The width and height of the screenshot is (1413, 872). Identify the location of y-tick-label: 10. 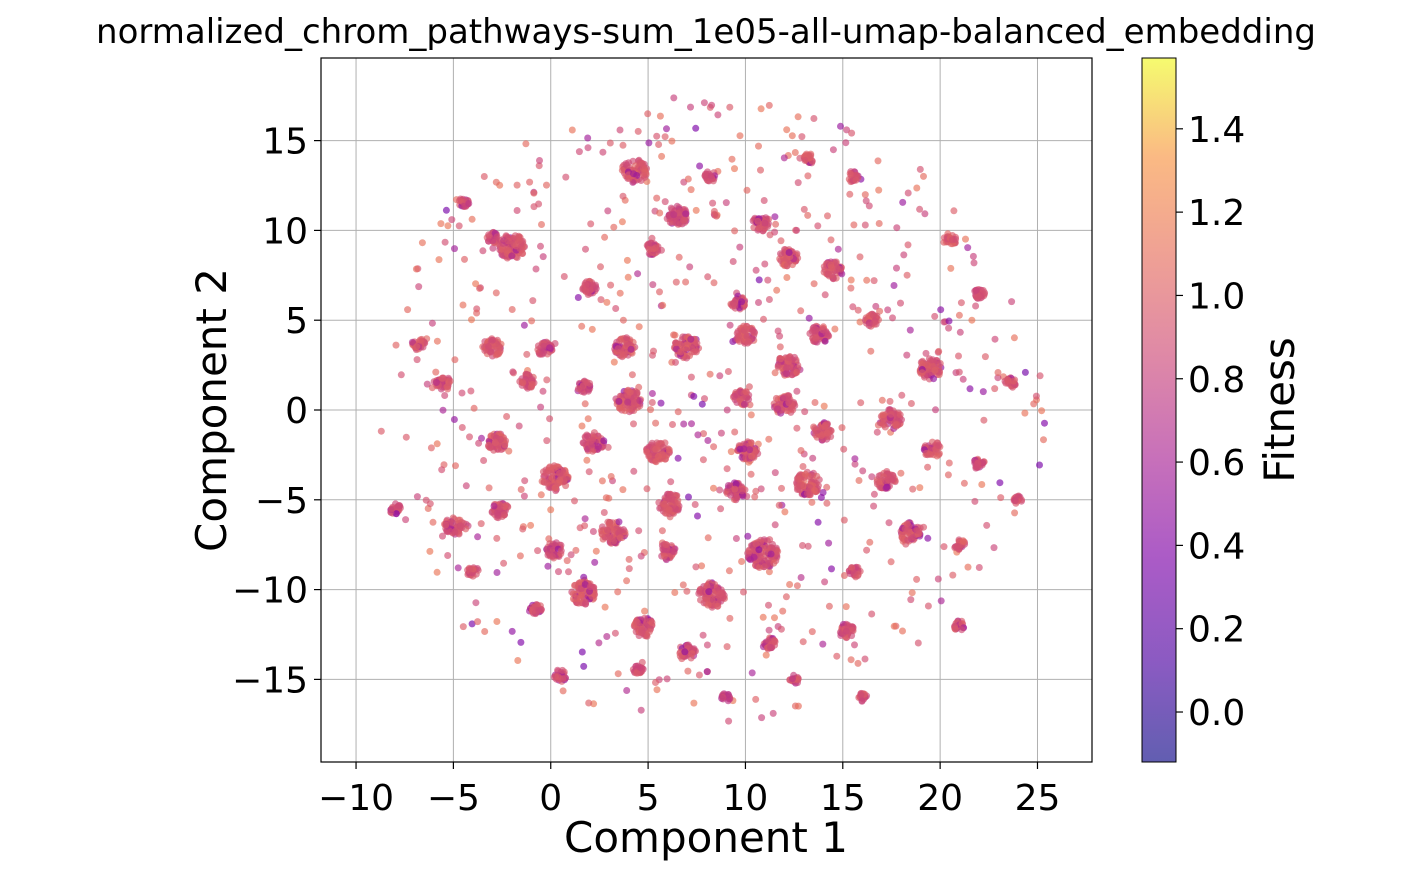
(285, 231).